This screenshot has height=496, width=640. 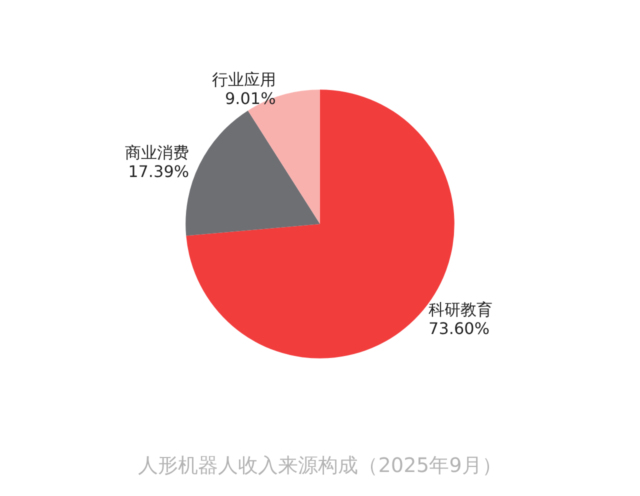 I want to click on data-label: 17.39%, so click(x=159, y=171).